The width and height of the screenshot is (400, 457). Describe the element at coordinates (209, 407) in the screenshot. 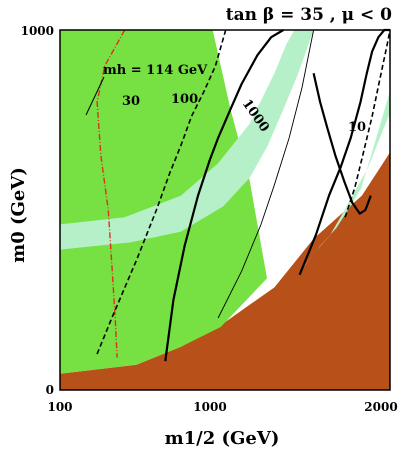

I see `x-tick-1000: 1000` at that location.